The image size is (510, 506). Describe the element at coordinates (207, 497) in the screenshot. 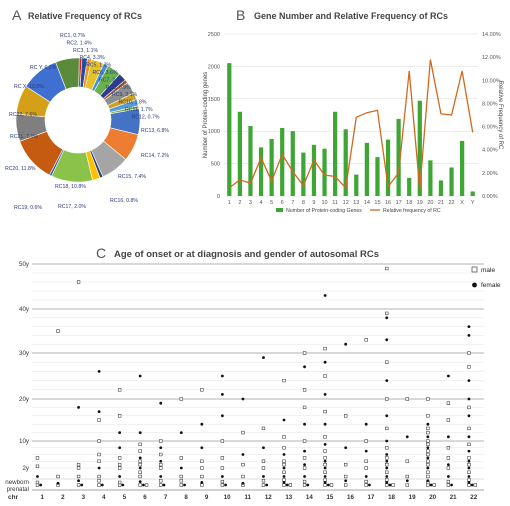

I see `x-tick-label: 9` at that location.